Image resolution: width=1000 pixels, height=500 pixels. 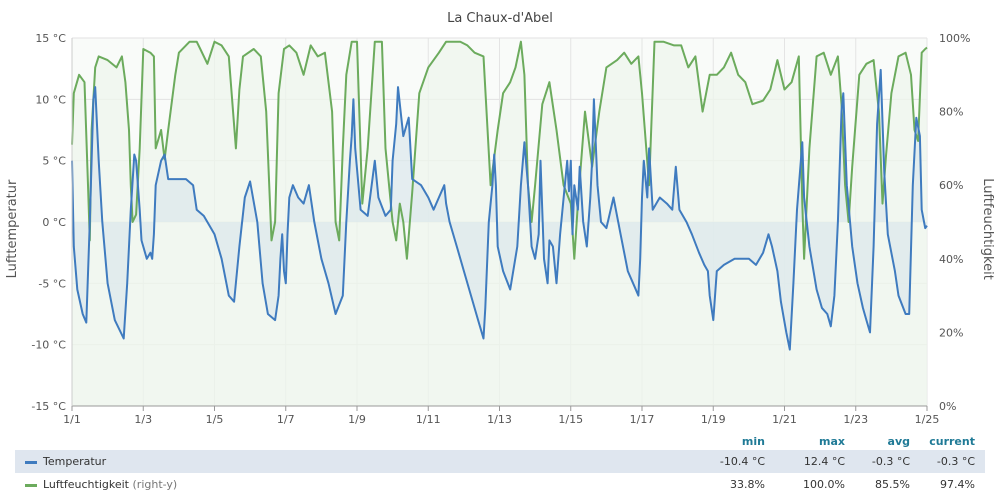 What do you see at coordinates (947, 406) in the screenshot?
I see `y2-tick-label: 0%` at bounding box center [947, 406].